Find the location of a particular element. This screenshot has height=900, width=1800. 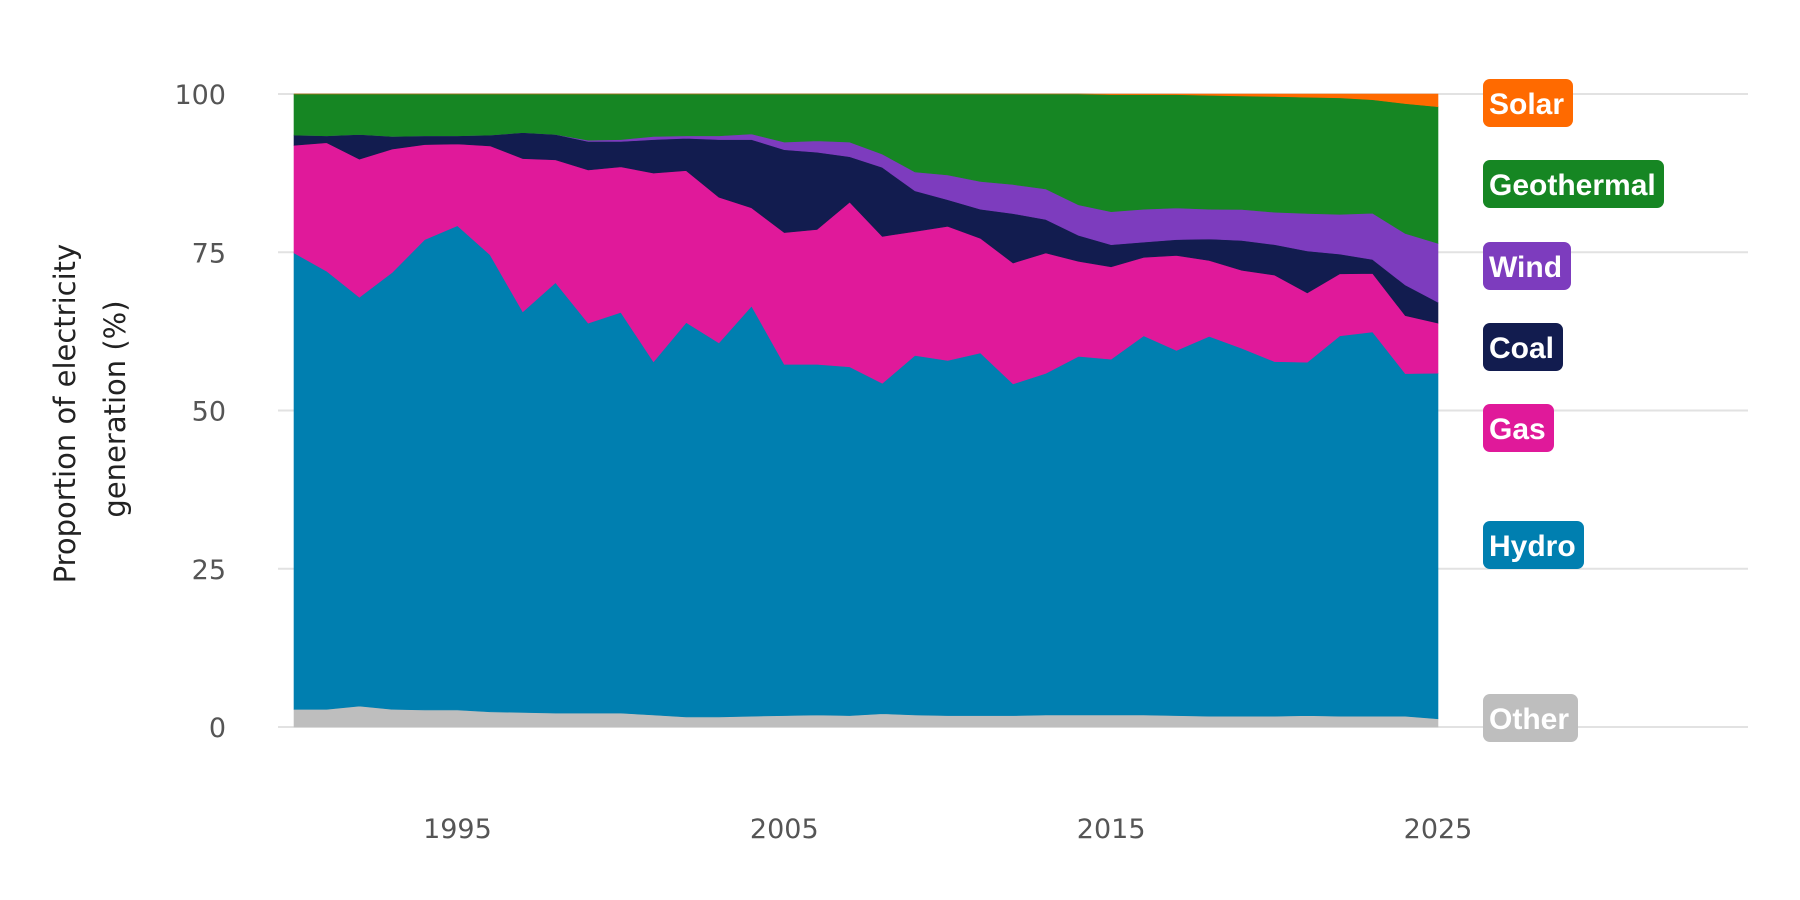

legend-badge-other is located at coordinates (1530, 718).